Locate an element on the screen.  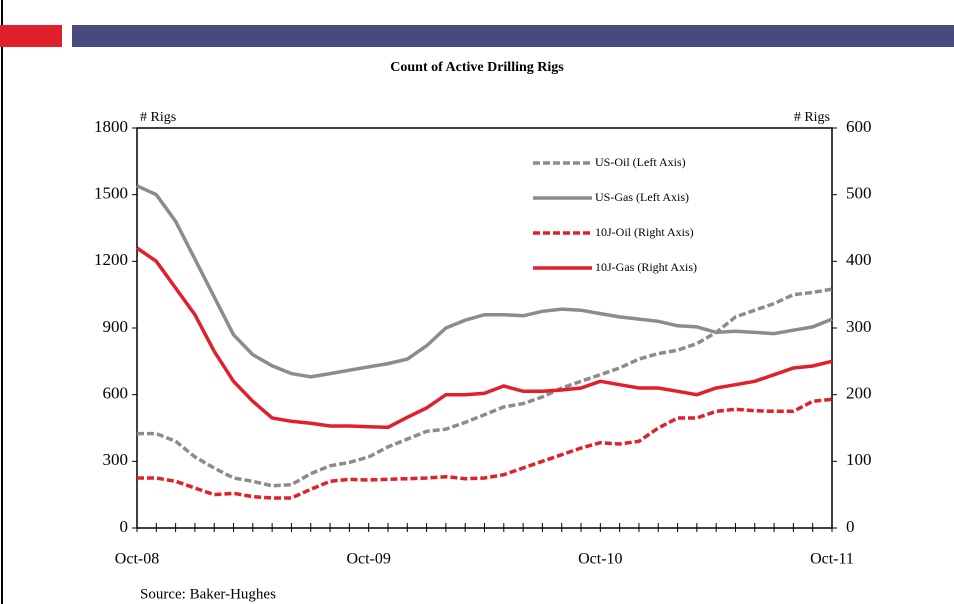
x-tick-label: Oct-11 is located at coordinates (832, 559).